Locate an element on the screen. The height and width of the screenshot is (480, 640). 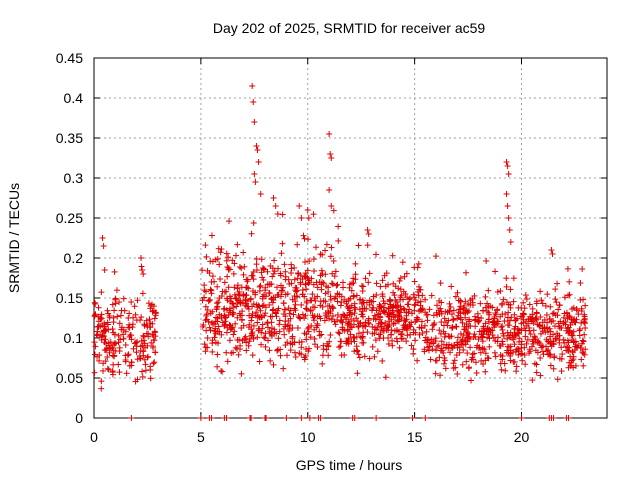
y-tick-label: 0.4 is located at coordinates (74, 98).